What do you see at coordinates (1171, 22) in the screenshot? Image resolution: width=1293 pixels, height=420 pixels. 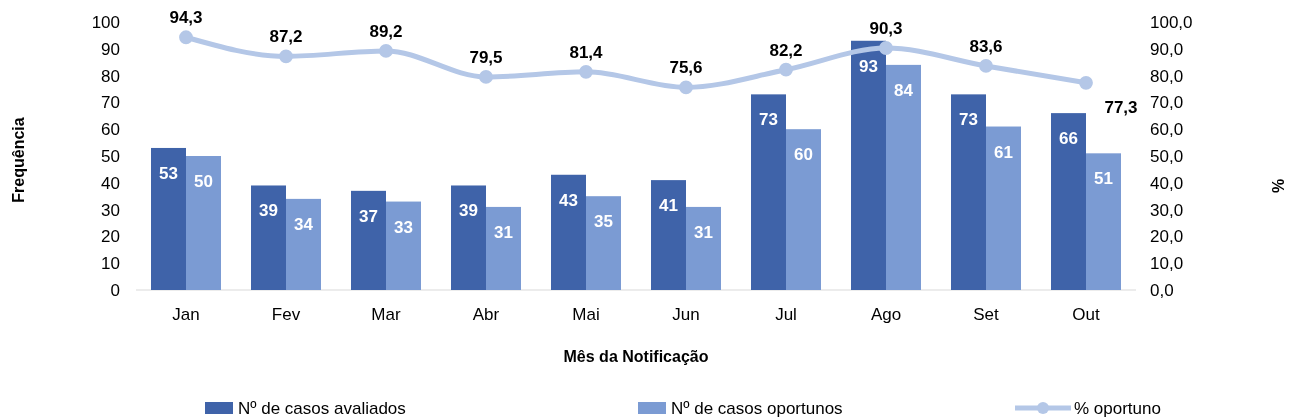 I see `y2-tick-label: 100,0` at bounding box center [1171, 22].